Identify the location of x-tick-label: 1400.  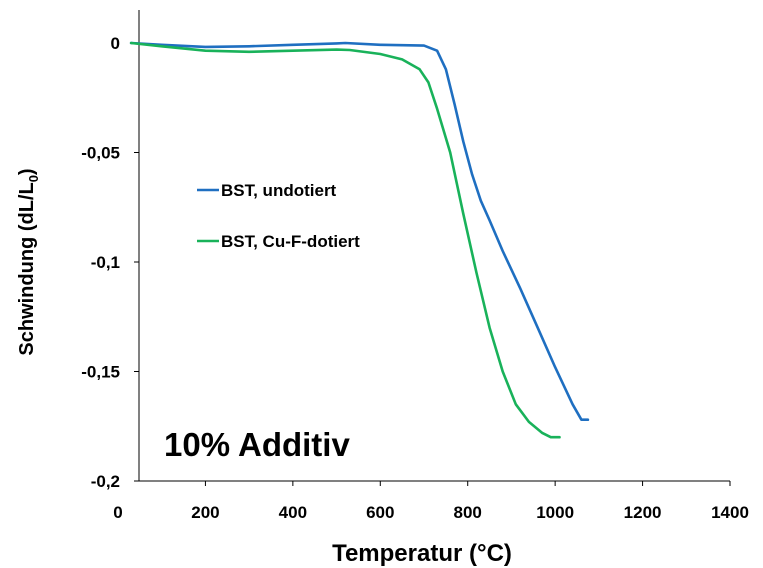
(730, 512).